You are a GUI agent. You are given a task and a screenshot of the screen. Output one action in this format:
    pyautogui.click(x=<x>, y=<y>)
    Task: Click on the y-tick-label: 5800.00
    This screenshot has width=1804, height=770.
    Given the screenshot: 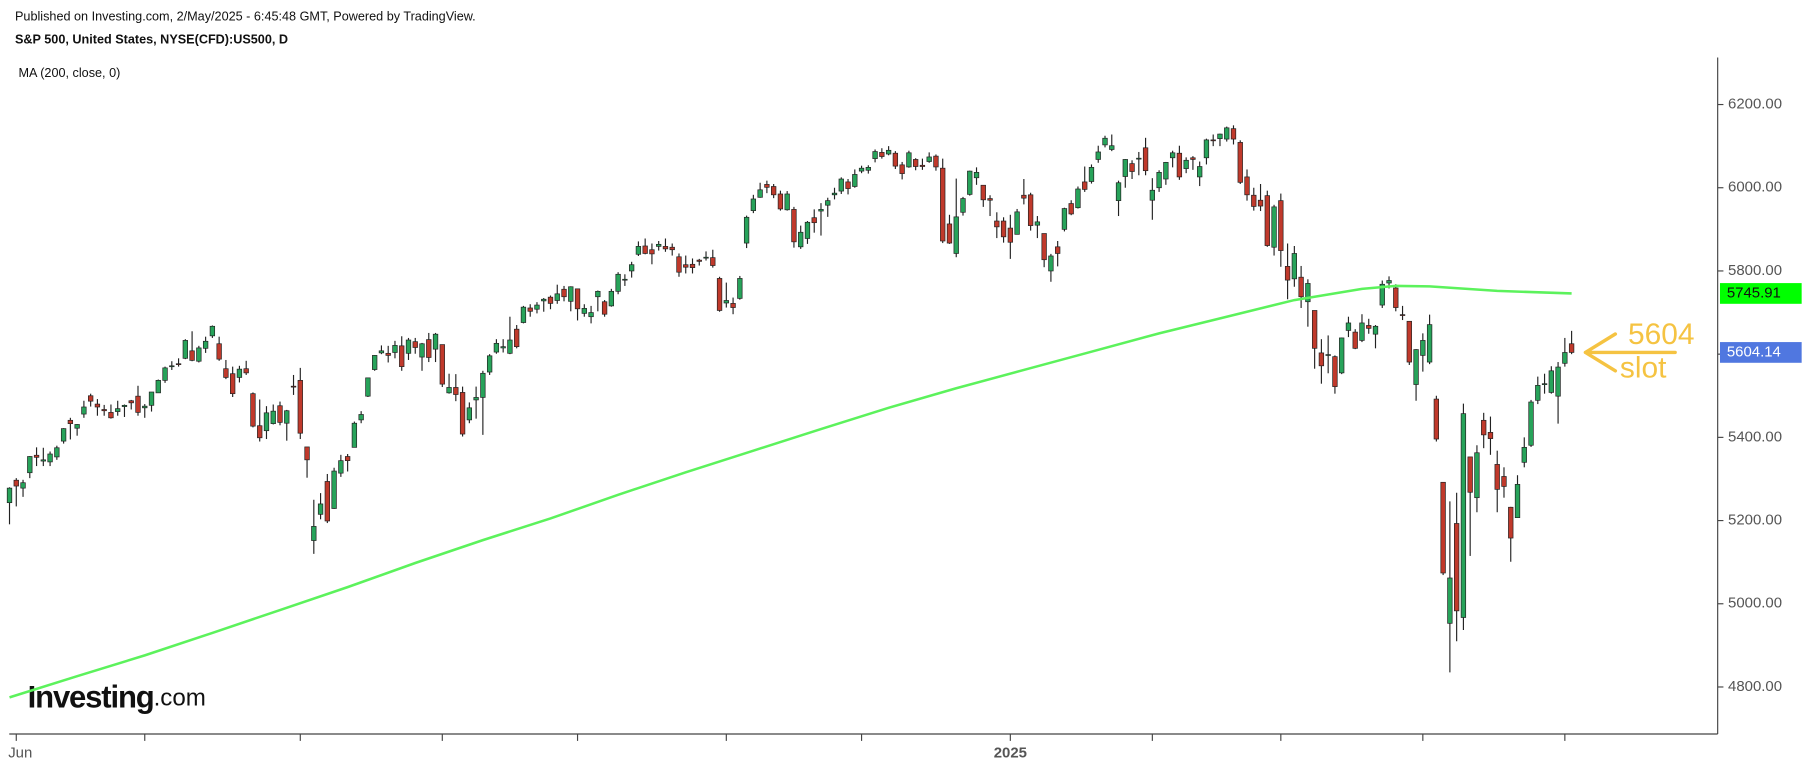 What is the action you would take?
    pyautogui.click(x=1755, y=270)
    